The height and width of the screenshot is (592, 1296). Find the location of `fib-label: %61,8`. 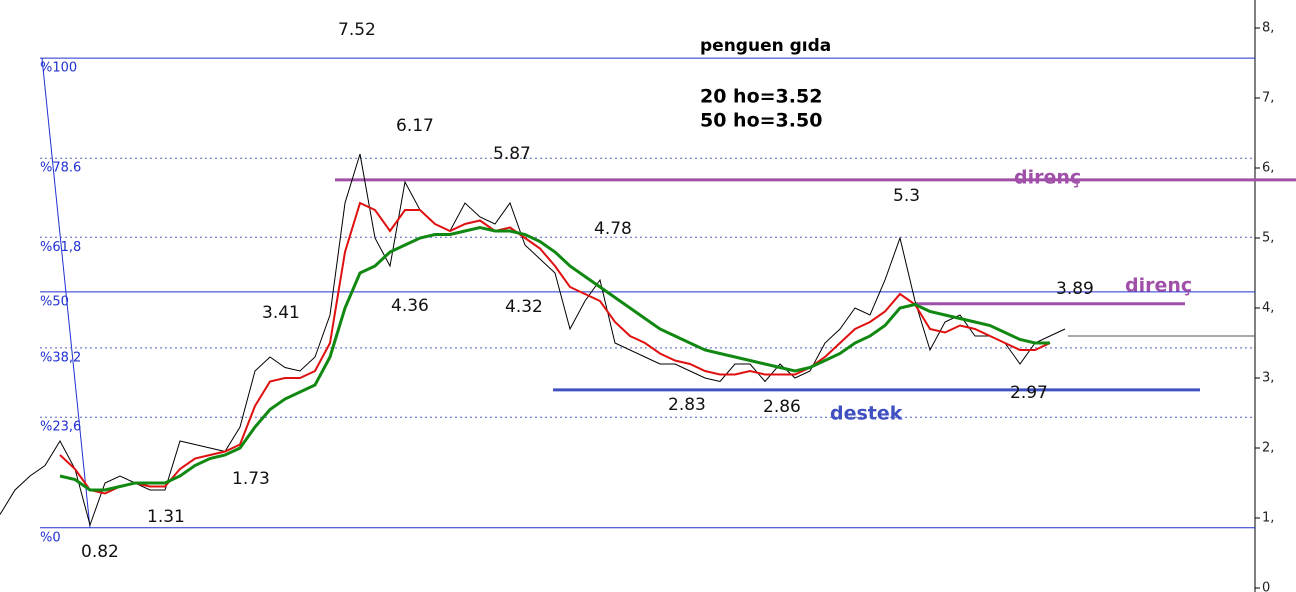

fib-label: %61,8 is located at coordinates (60, 247).